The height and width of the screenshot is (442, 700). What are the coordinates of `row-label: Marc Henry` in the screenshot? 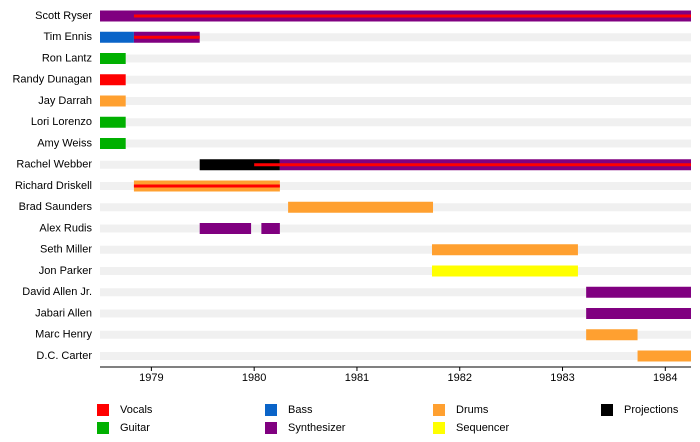 It's located at (63, 335).